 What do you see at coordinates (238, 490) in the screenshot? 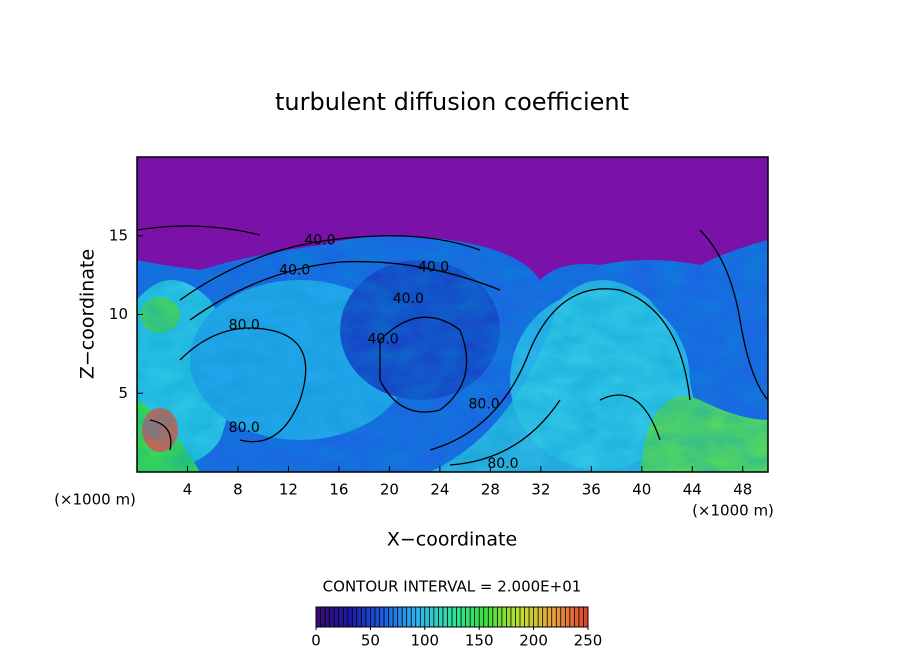
I see `x-tick-label: 8` at bounding box center [238, 490].